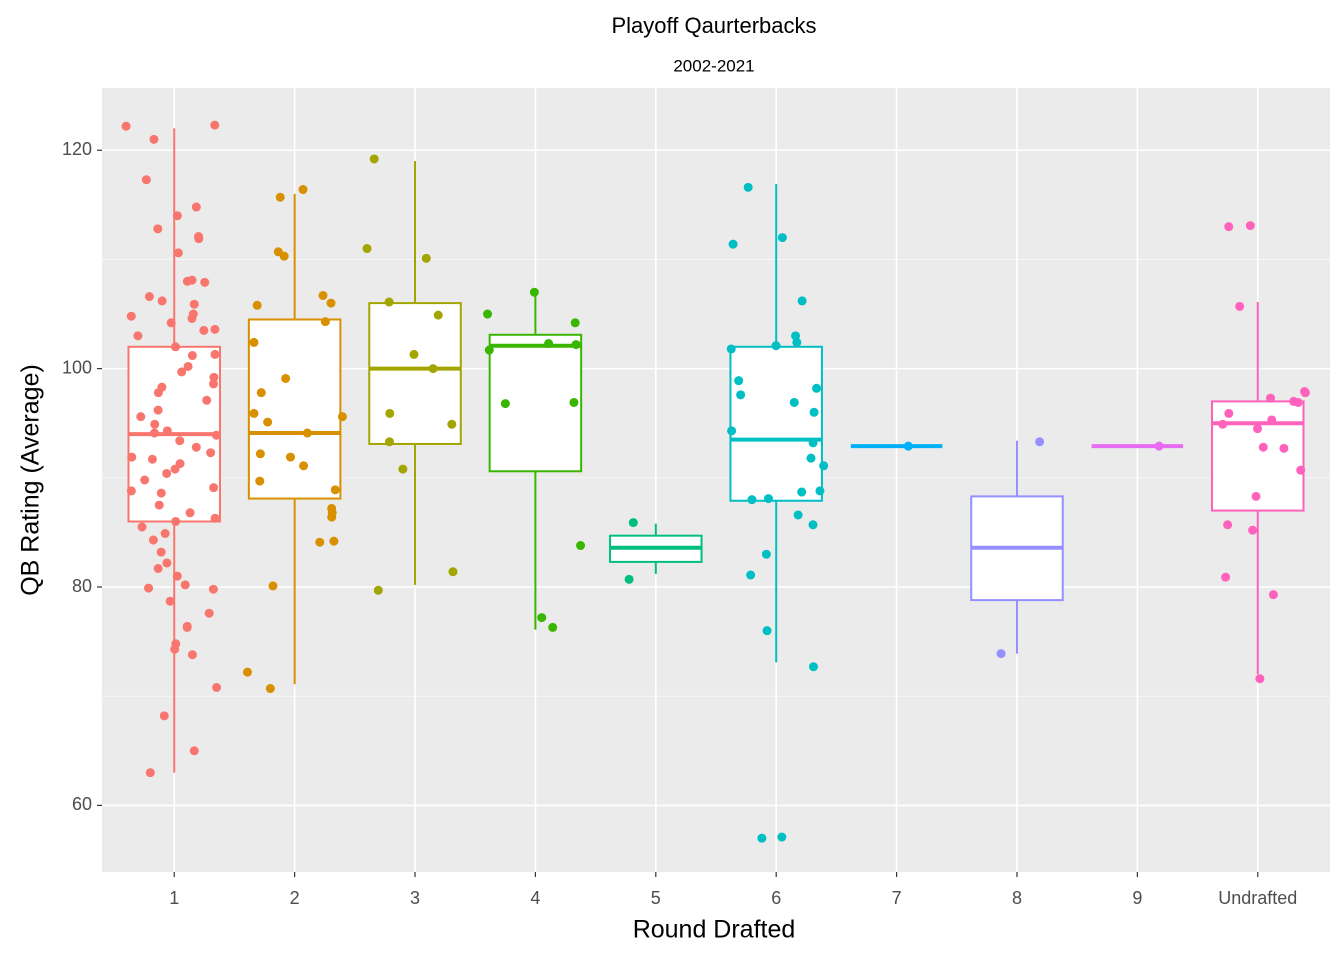  I want to click on x-tick-label: 7, so click(897, 898).